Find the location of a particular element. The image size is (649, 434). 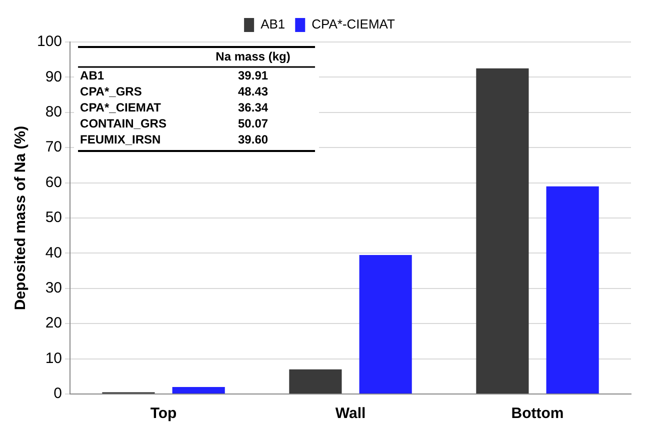

y-tick-label: 30 is located at coordinates (53, 288).